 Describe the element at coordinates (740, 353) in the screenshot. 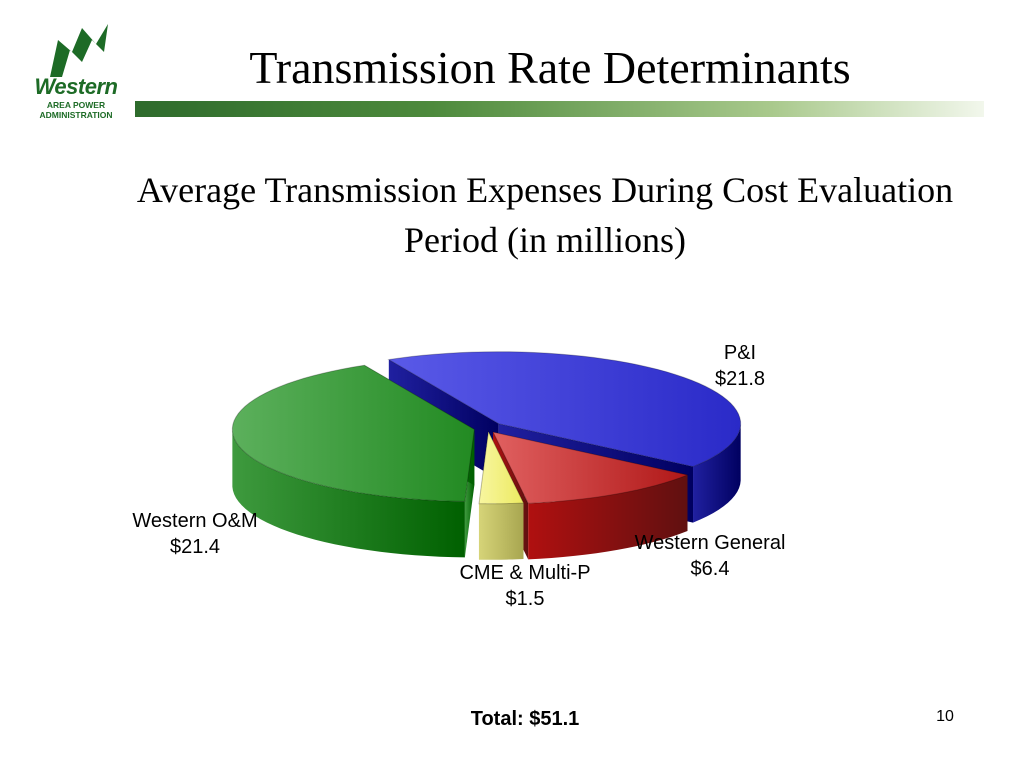

I see `slice-name: P&I` at that location.